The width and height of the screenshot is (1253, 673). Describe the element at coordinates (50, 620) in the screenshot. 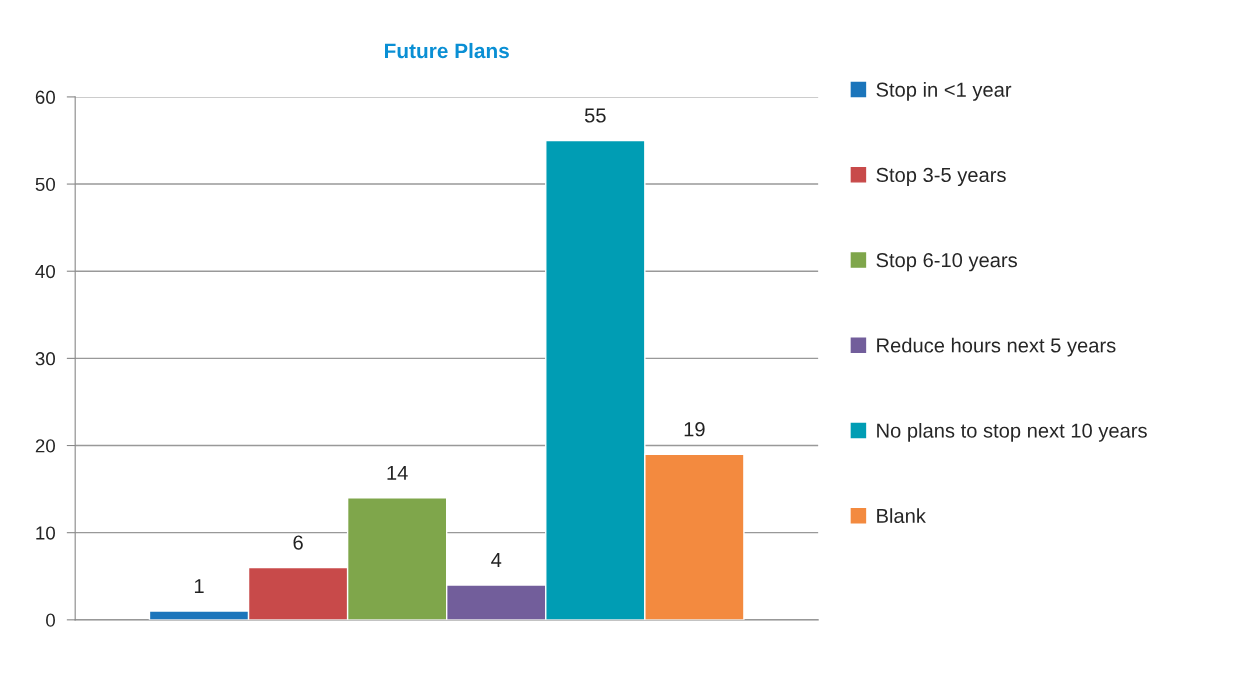

I see `y-tick-label: 0` at that location.